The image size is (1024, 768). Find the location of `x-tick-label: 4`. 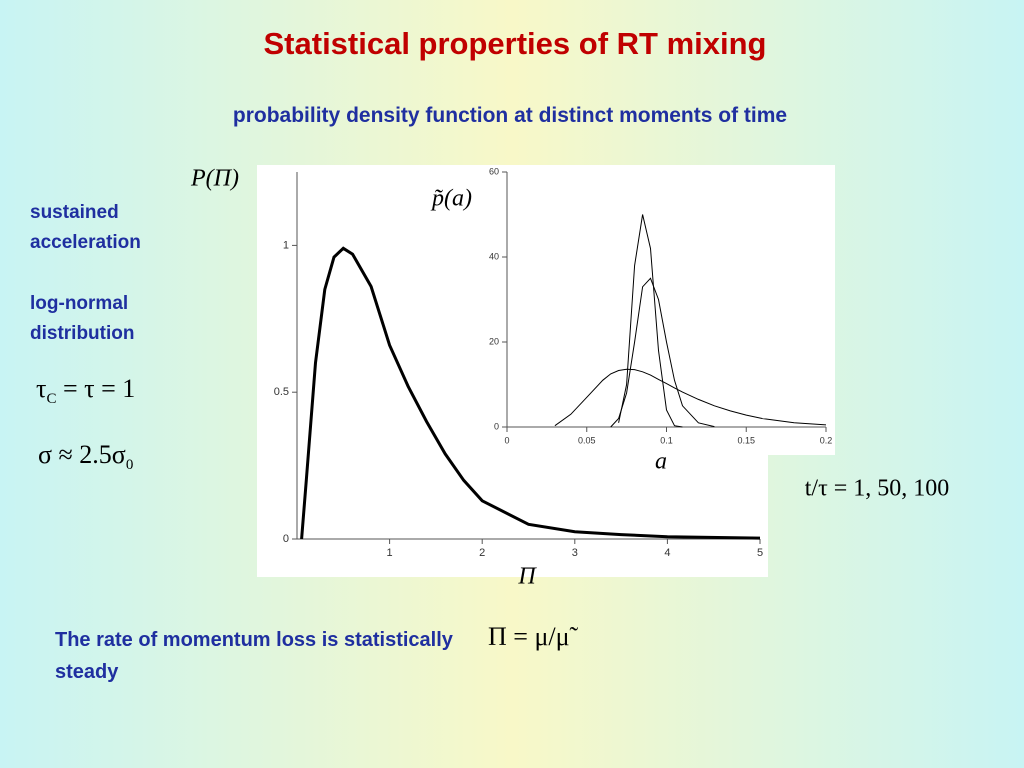

x-tick-label: 4 is located at coordinates (667, 553).